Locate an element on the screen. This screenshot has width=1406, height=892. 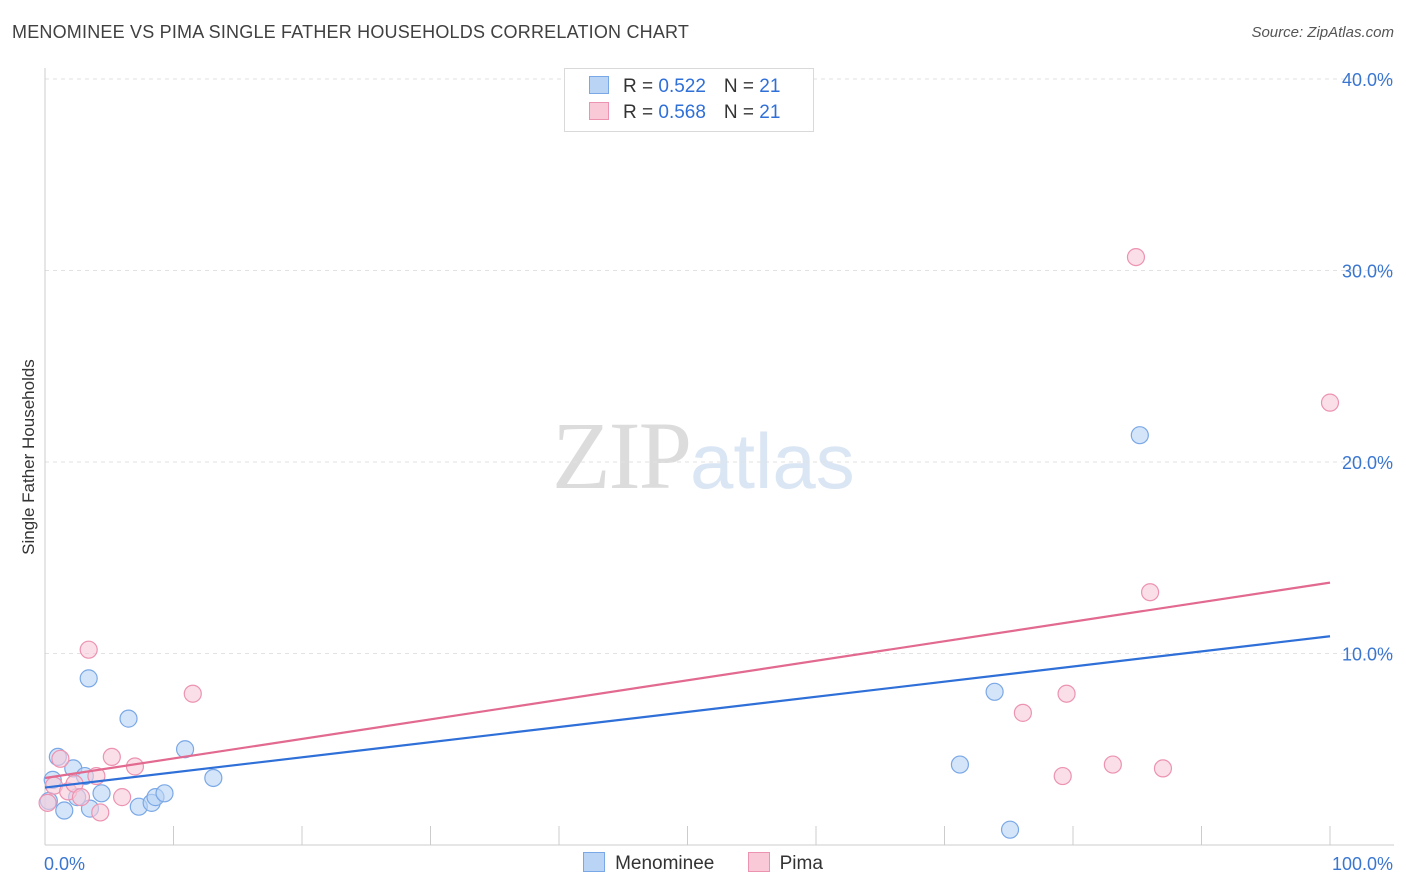
watermark-atlas: atlas is located at coordinates (772, 461).